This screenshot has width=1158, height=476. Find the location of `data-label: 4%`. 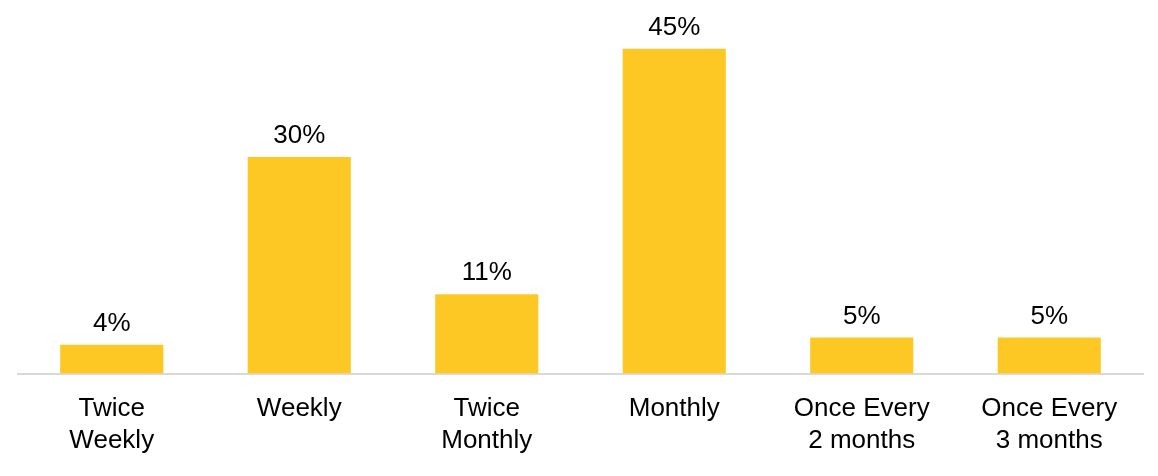

data-label: 4% is located at coordinates (111, 321).